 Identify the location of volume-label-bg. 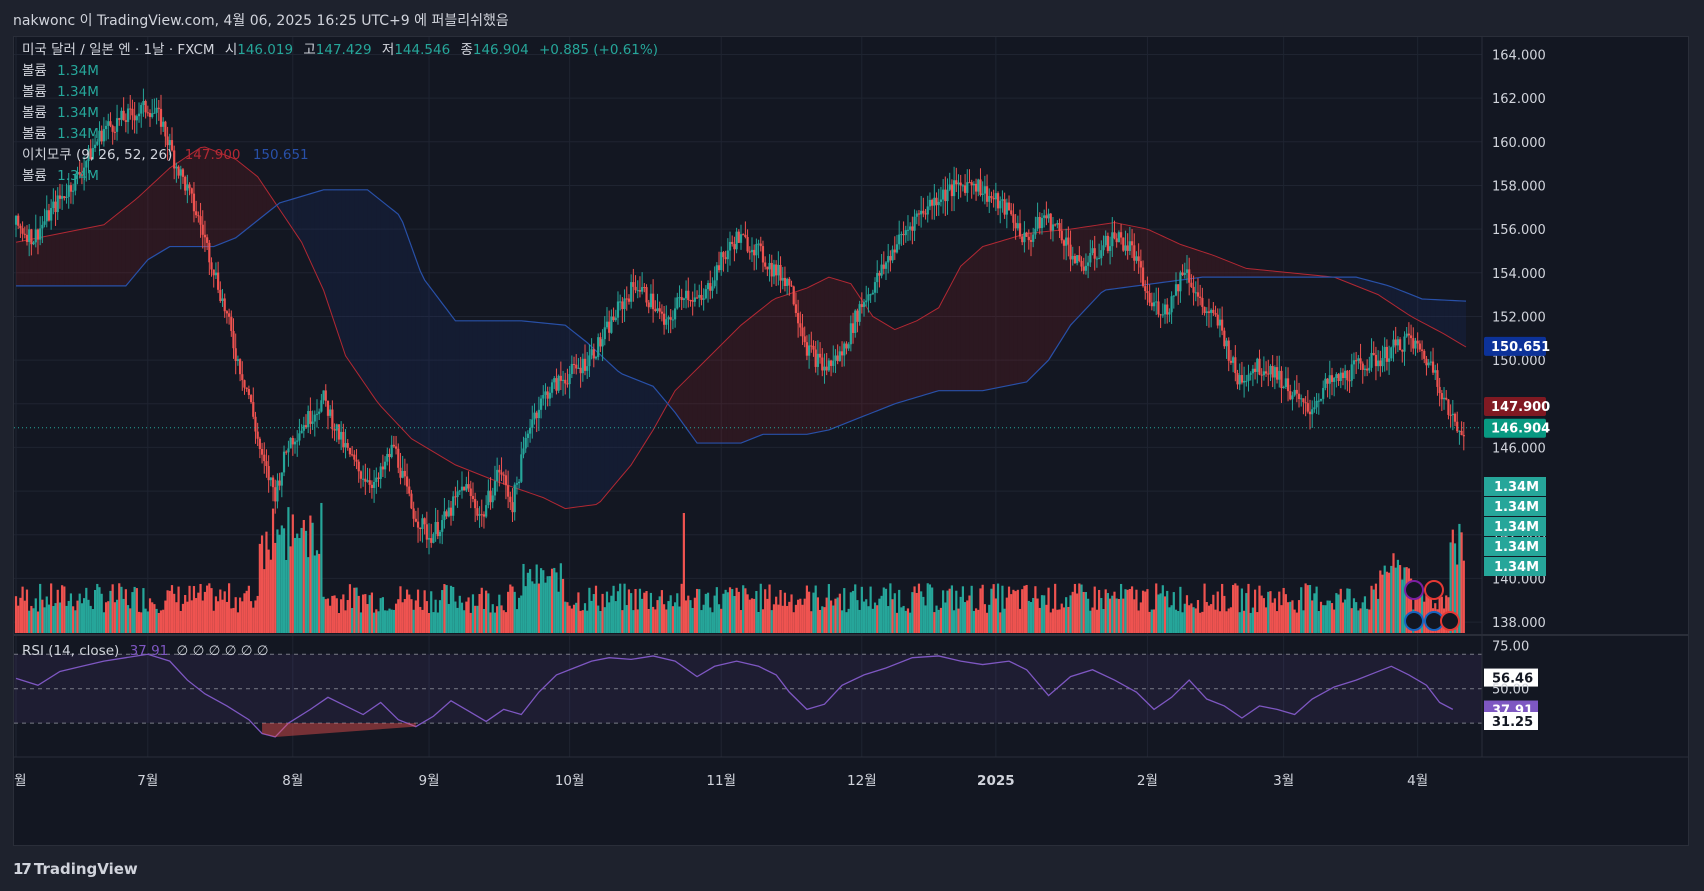
(1515, 526).